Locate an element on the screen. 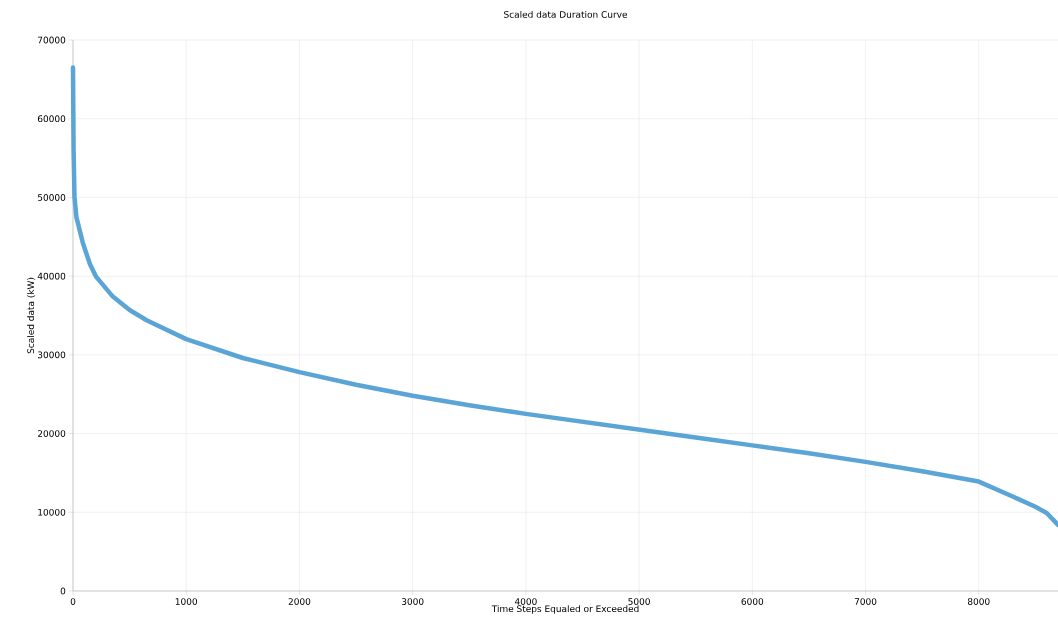 The width and height of the screenshot is (1058, 640). x-tick-label: 1000 is located at coordinates (186, 601).